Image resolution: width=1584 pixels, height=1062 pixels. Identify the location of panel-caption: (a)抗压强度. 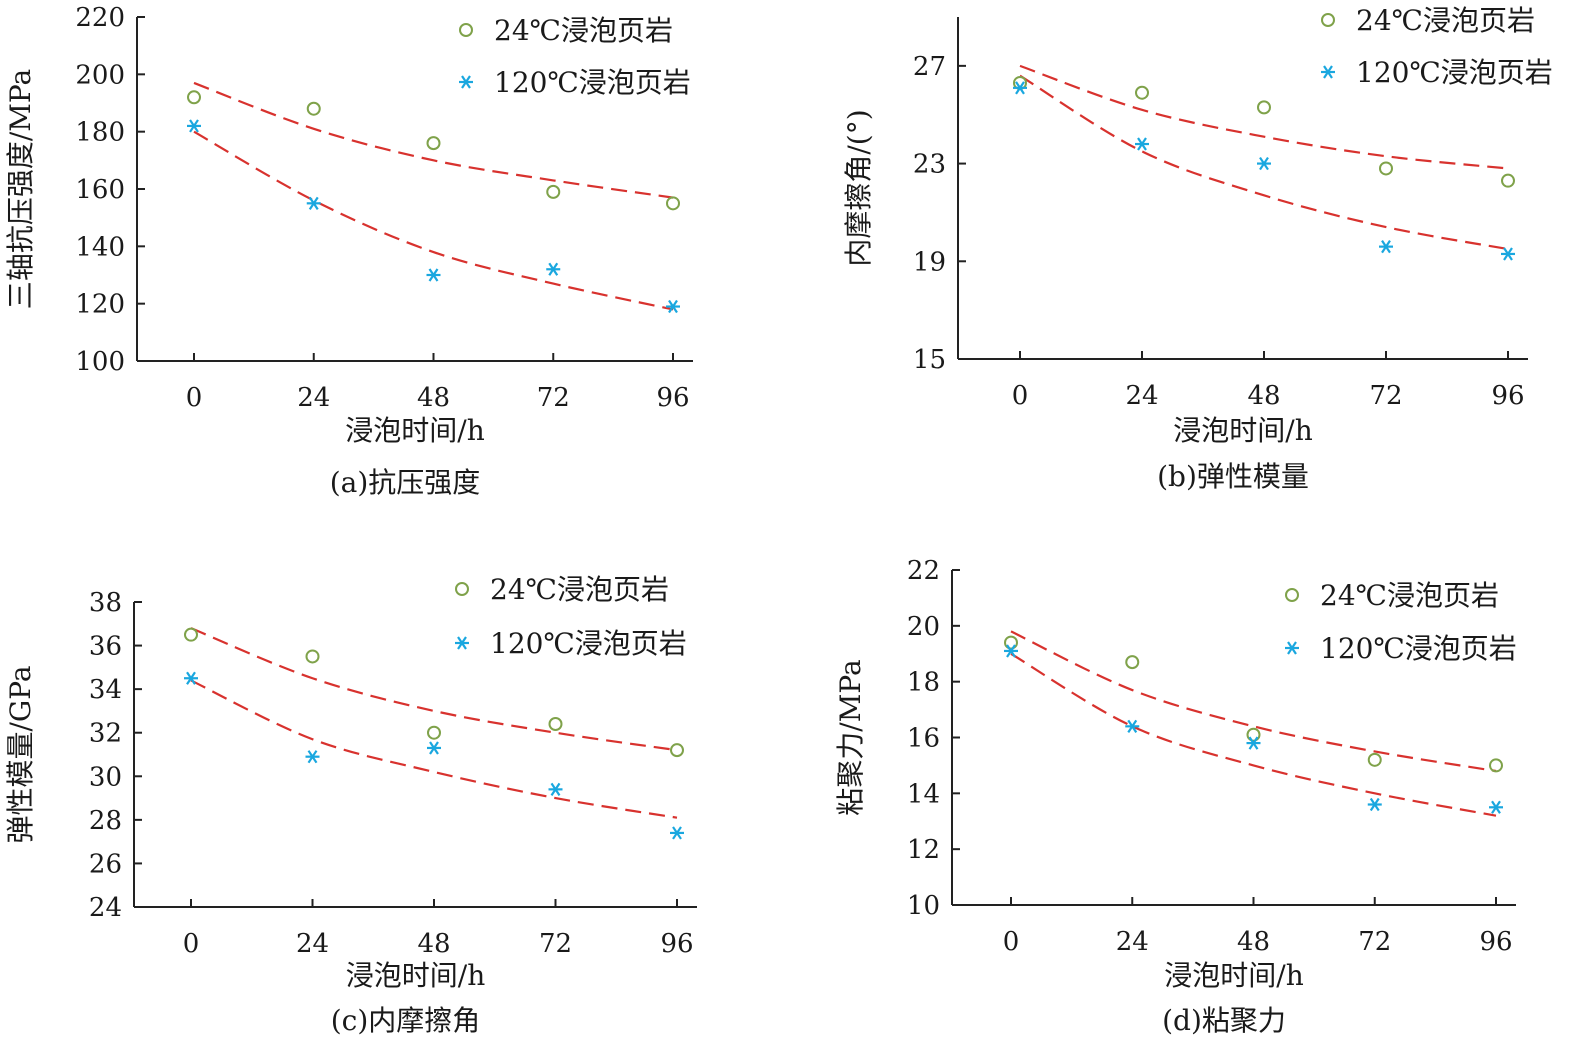
(405, 482).